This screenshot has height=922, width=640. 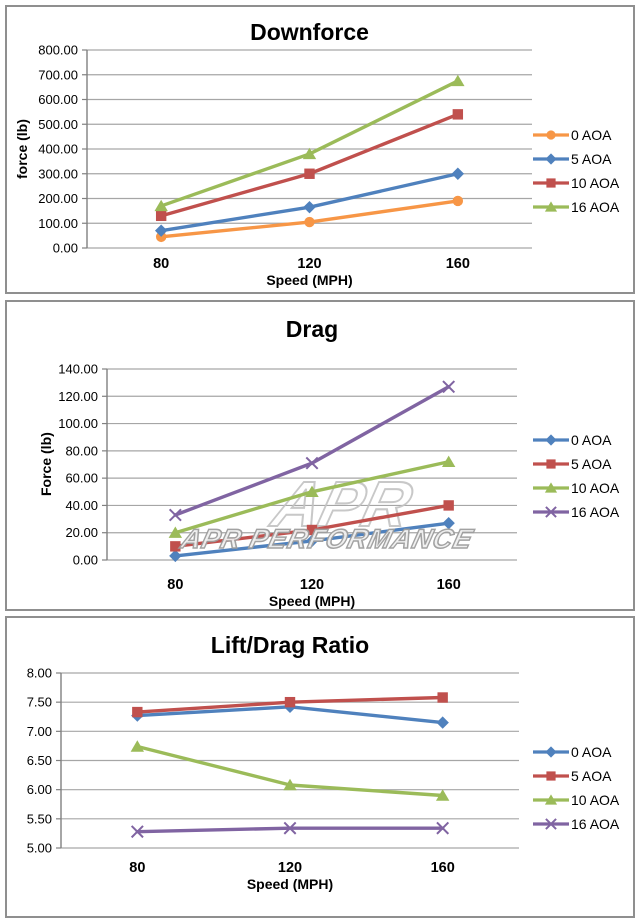 I want to click on y-tick-label: 200.00, so click(x=58, y=198).